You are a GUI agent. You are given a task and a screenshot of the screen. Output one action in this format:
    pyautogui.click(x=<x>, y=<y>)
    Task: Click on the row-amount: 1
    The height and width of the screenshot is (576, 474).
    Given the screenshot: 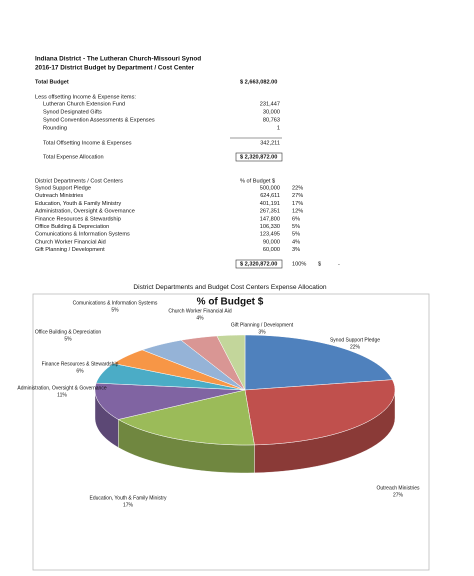 What is the action you would take?
    pyautogui.click(x=278, y=128)
    